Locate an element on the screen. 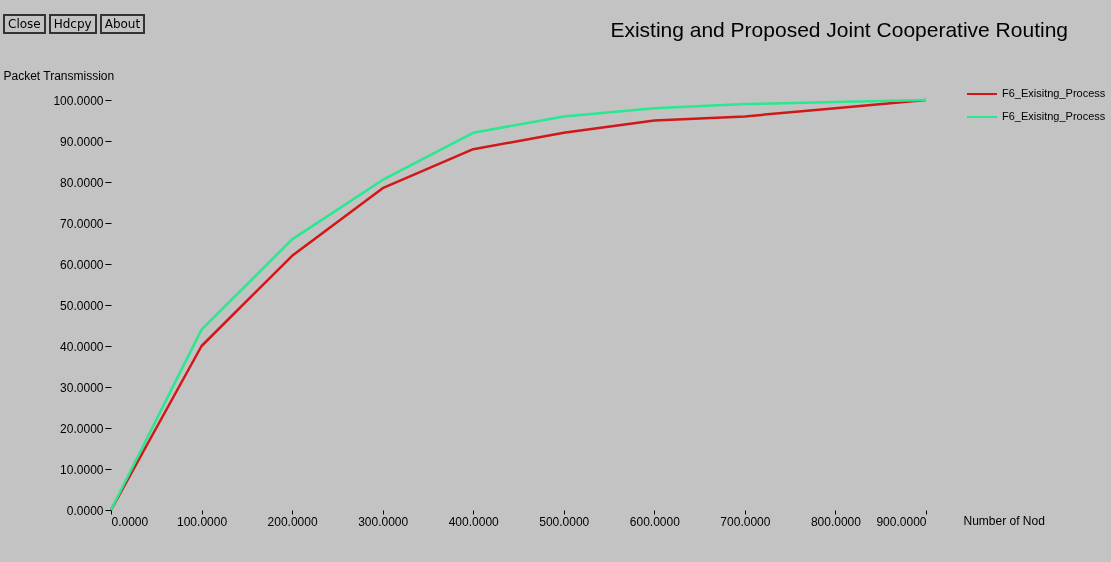 The width and height of the screenshot is (1111, 562). text: Close is located at coordinates (24, 24).